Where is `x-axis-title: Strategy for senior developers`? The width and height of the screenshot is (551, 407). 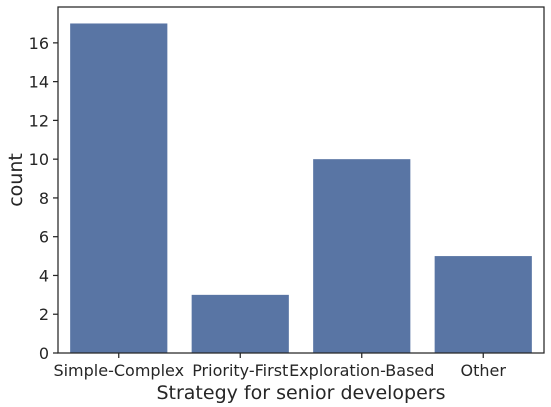 x-axis-title: Strategy for senior developers is located at coordinates (300, 393).